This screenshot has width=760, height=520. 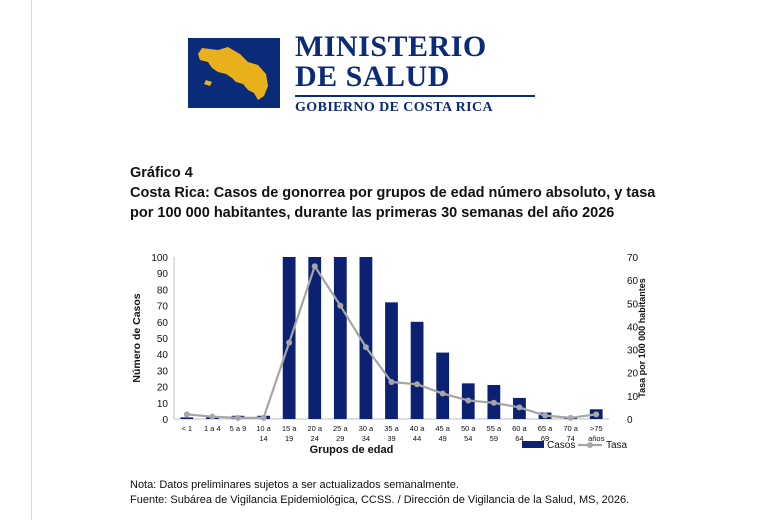 I want to click on x-tick-label: 49, so click(x=443, y=438).